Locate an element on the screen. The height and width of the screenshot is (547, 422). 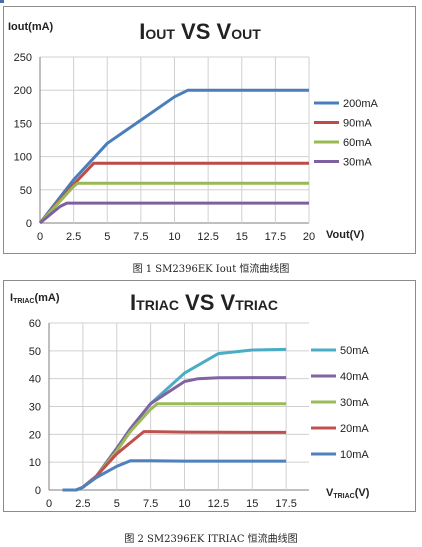
chart-2-legend-label: 50mA is located at coordinates (354, 351).